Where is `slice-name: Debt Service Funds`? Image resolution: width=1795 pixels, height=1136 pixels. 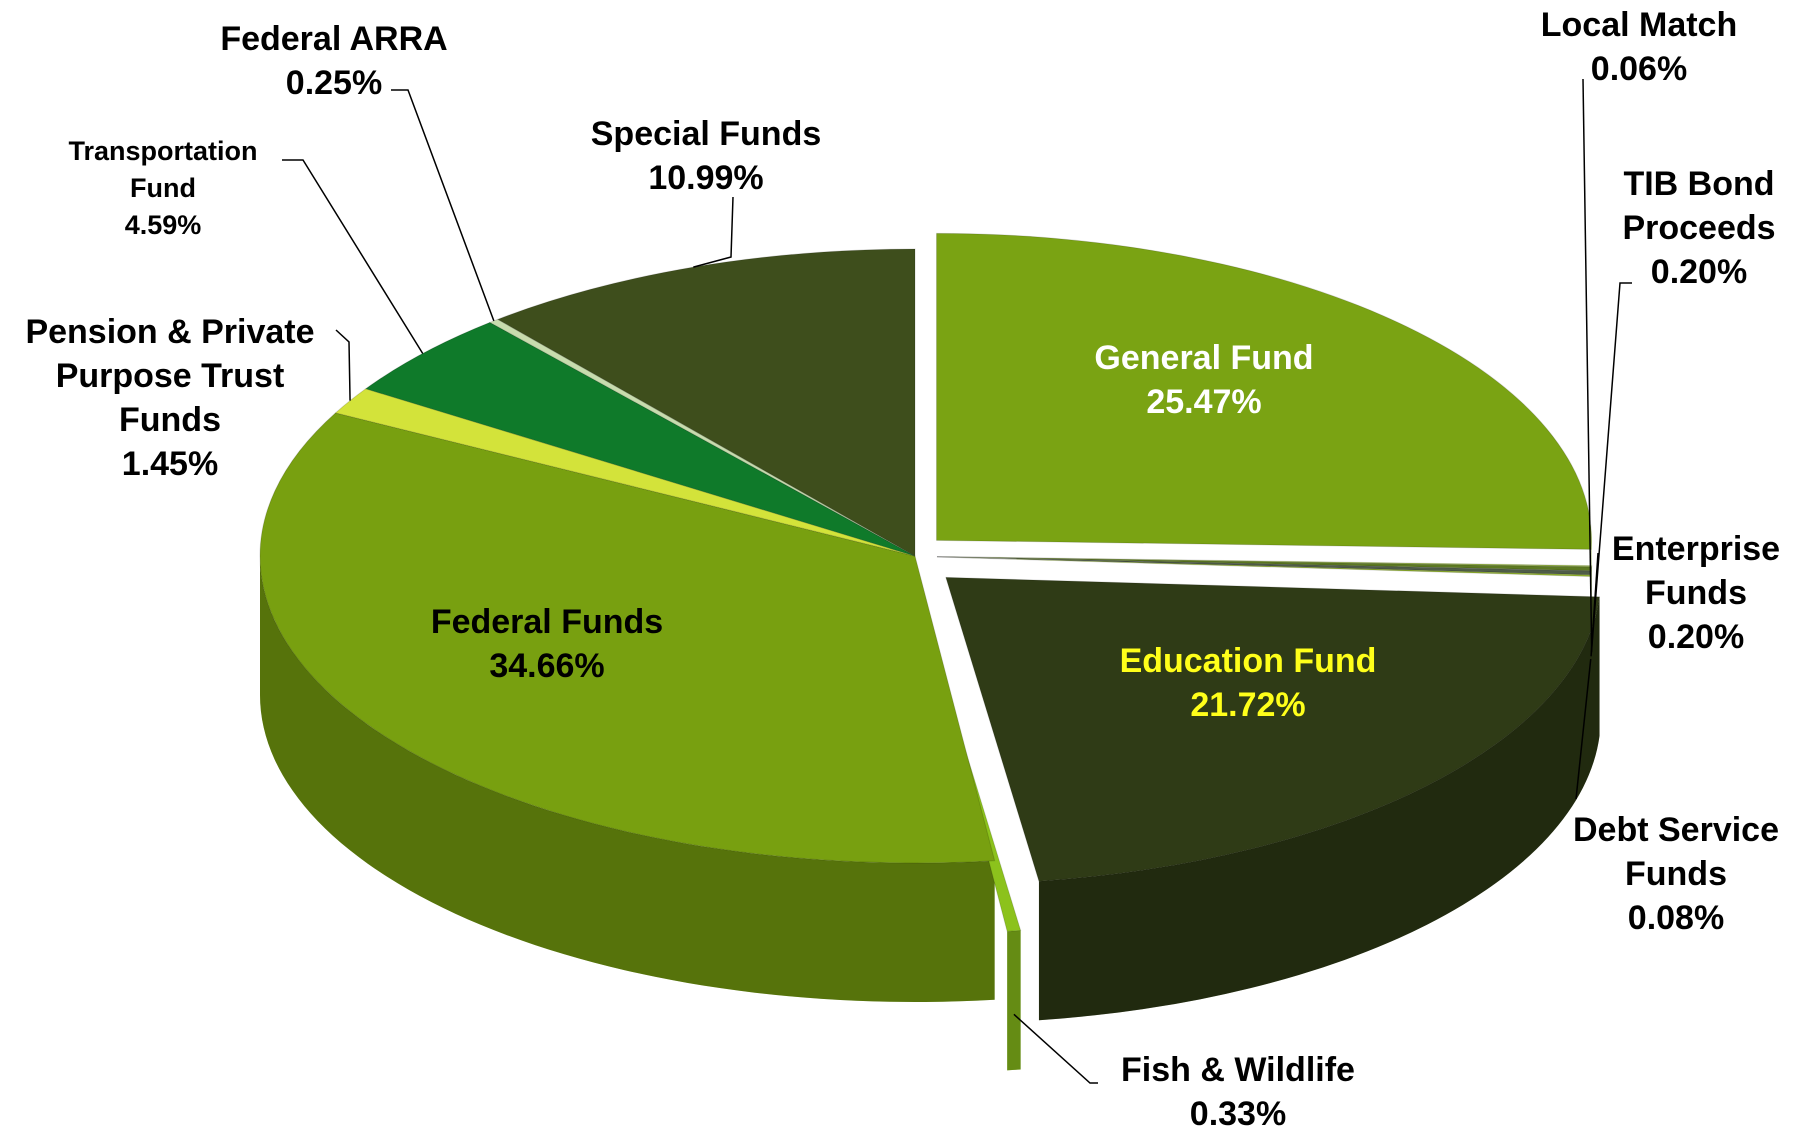
slice-name: Debt Service Funds is located at coordinates (1663, 852).